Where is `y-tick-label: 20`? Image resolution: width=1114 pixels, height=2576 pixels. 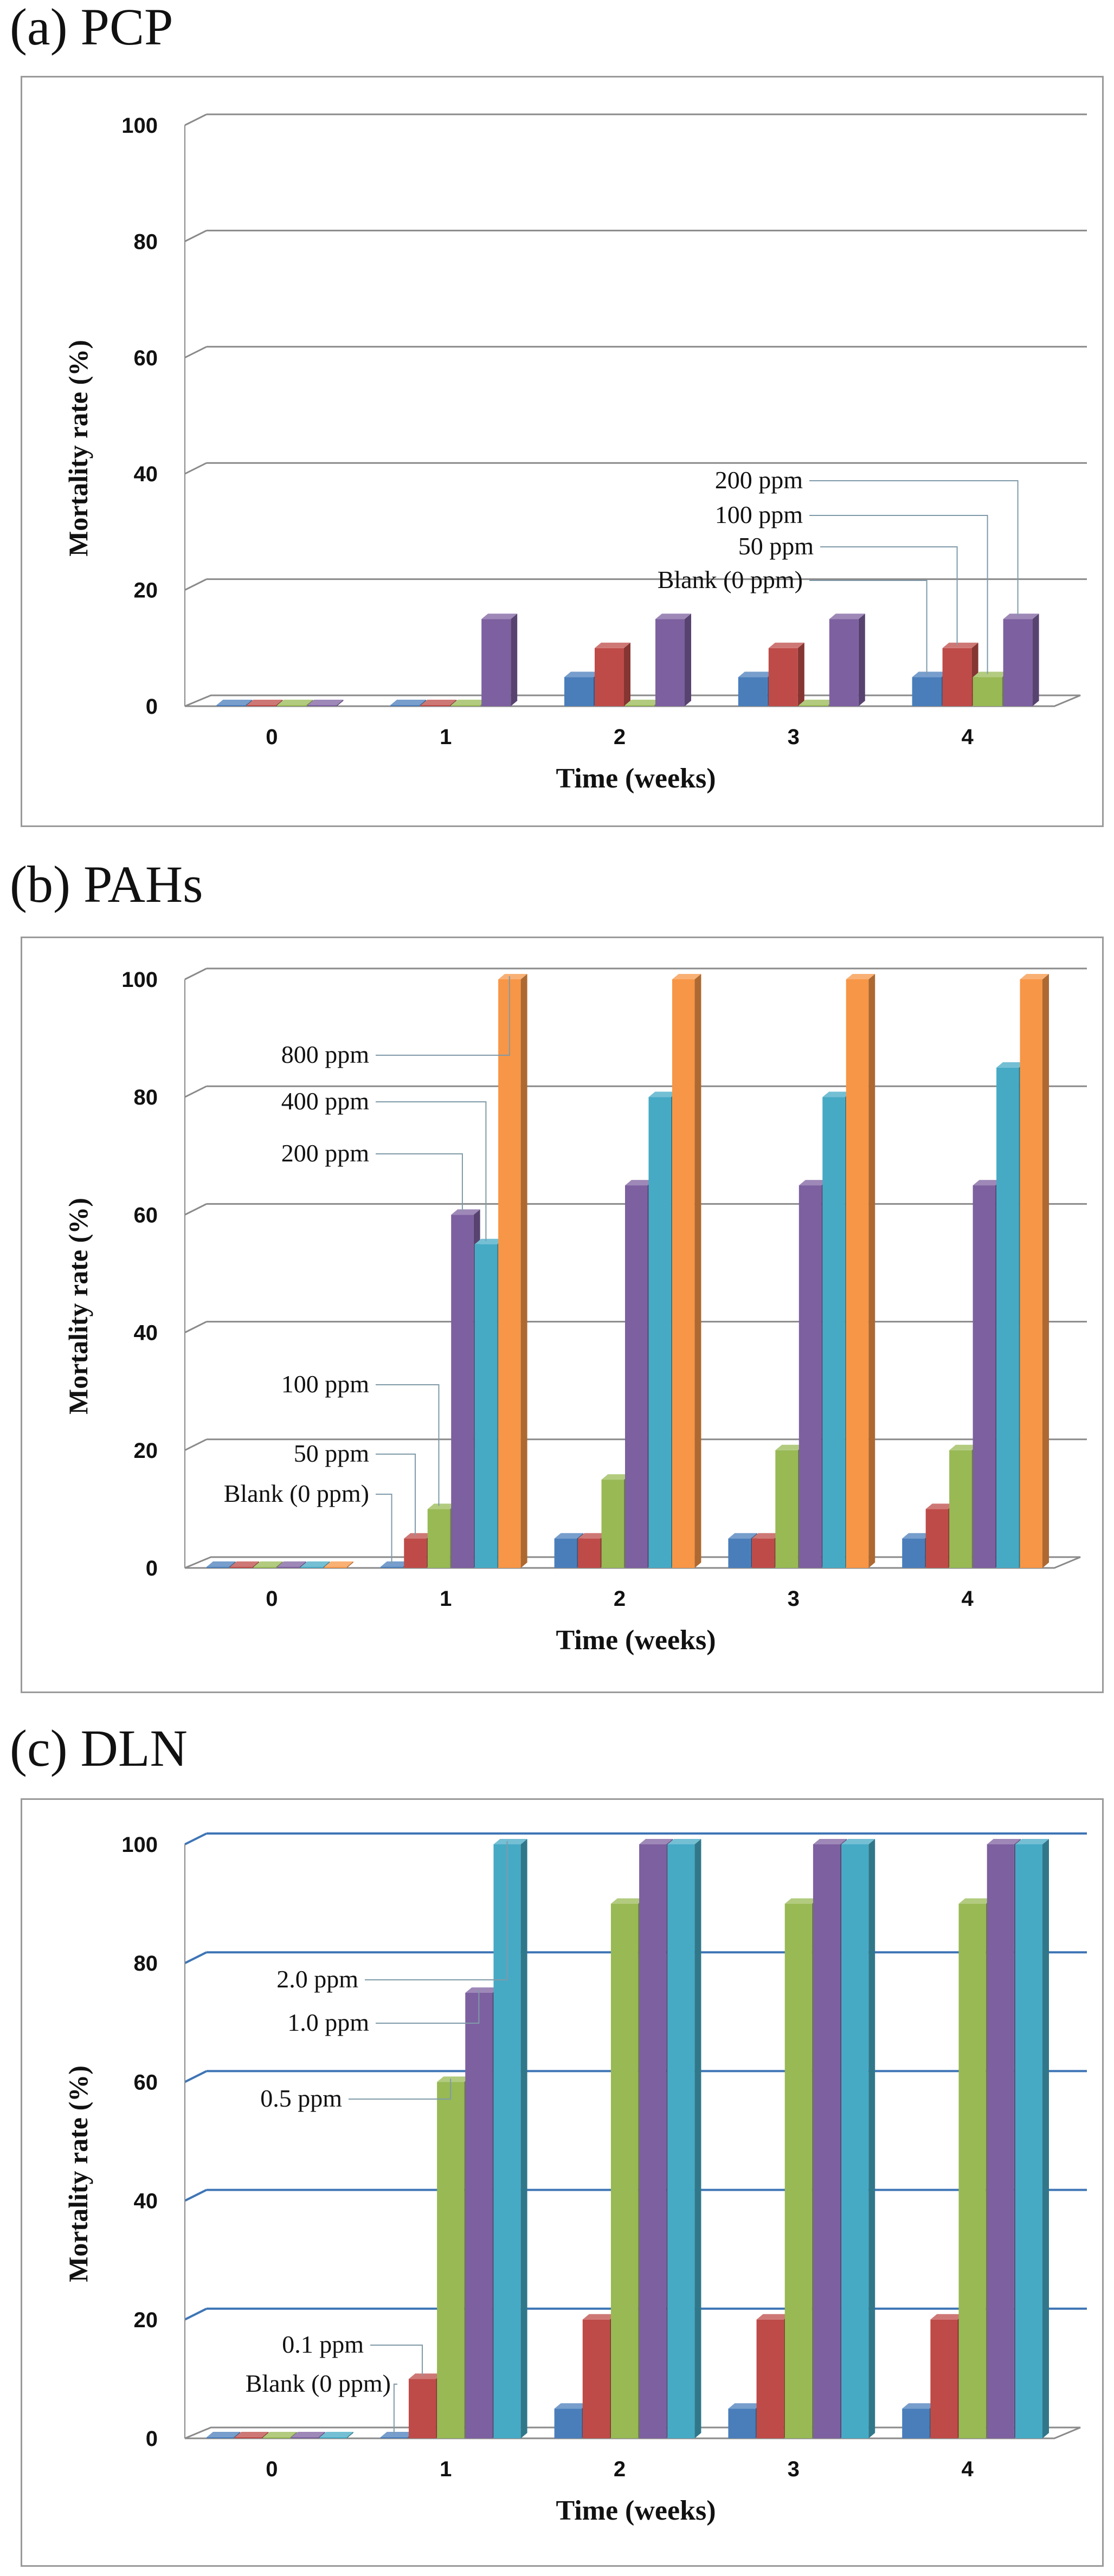 y-tick-label: 20 is located at coordinates (146, 1451).